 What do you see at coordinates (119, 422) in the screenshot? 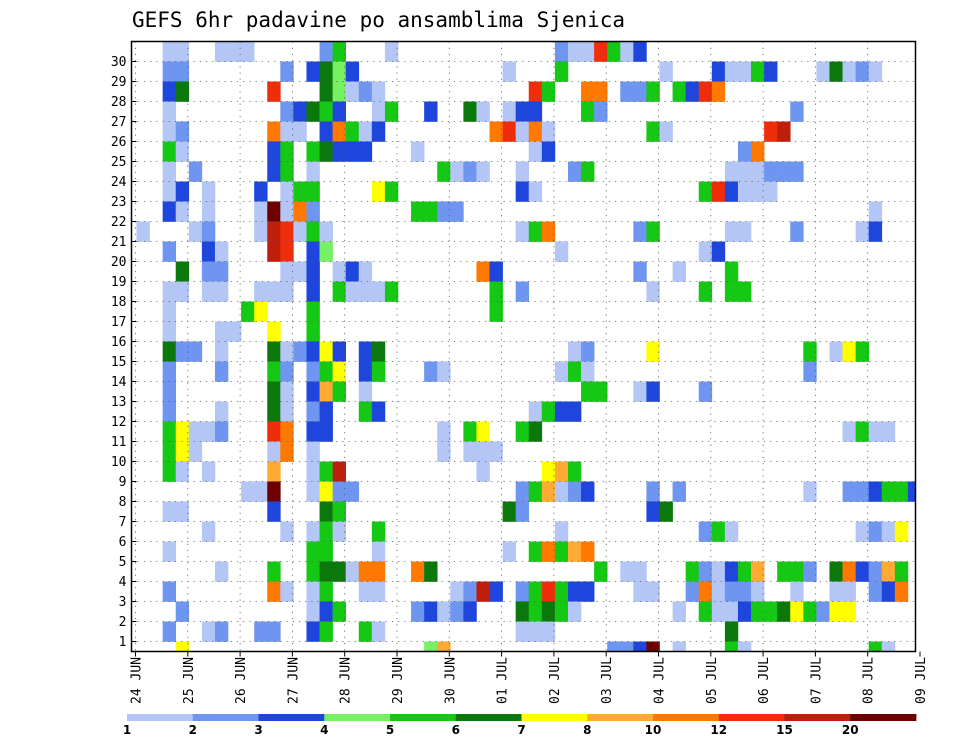
I see `y-tick-label: 12` at bounding box center [119, 422].